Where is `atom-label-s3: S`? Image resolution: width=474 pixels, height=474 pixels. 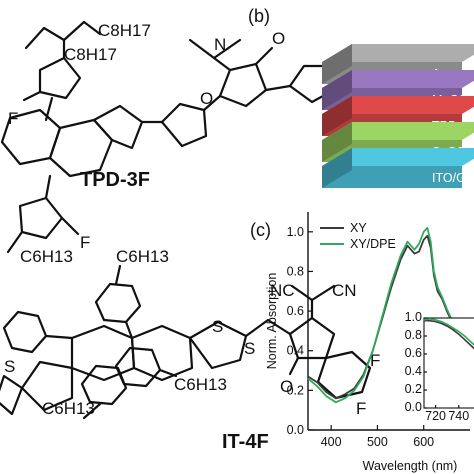 atom-label-s3: S is located at coordinates (9, 366).